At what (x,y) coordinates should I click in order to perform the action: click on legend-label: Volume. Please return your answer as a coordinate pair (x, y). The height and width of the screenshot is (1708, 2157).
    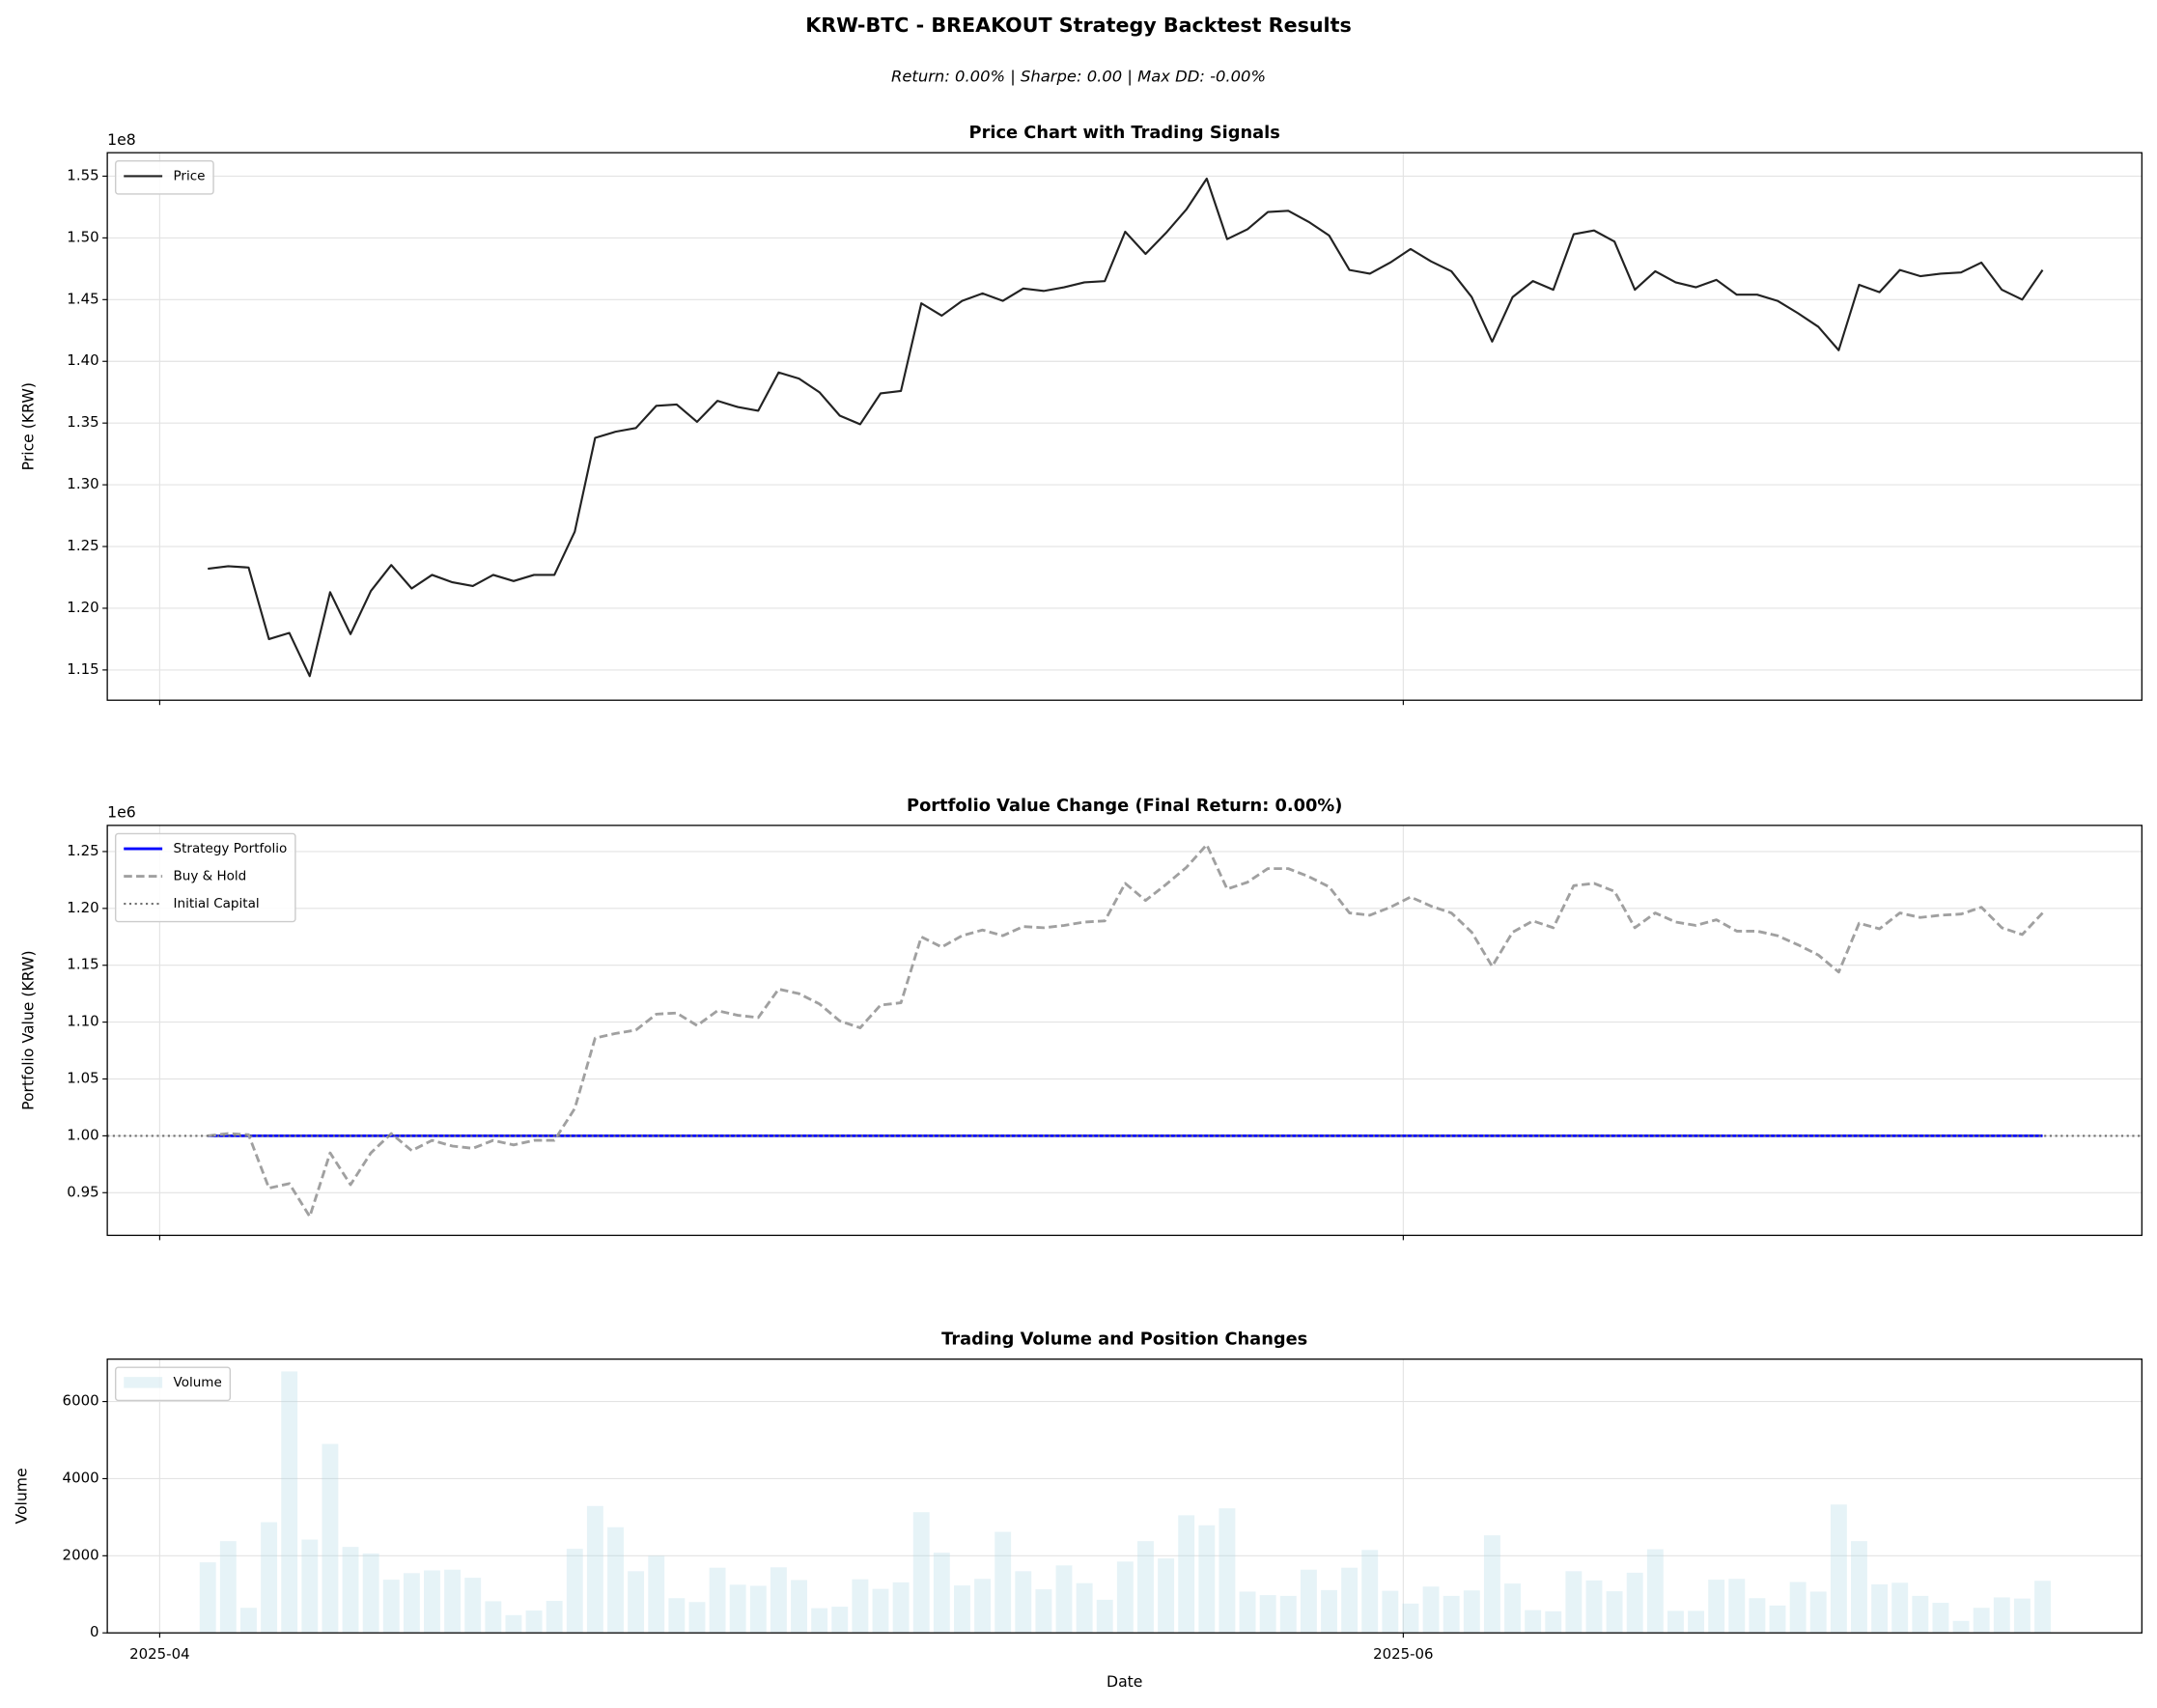
    Looking at the image, I should click on (198, 1383).